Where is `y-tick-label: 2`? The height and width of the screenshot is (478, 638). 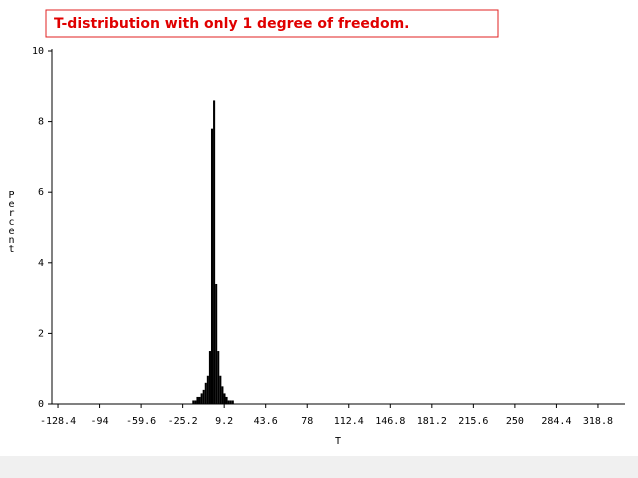 y-tick-label: 2 is located at coordinates (41, 333).